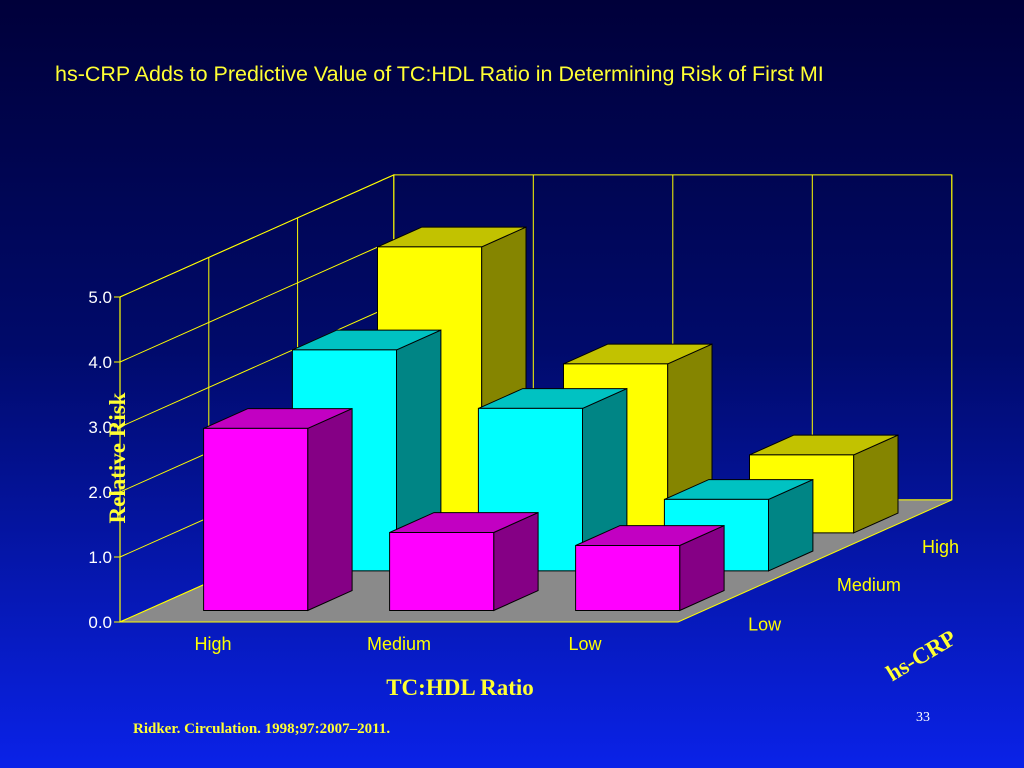 This screenshot has height=768, width=1024. What do you see at coordinates (262, 729) in the screenshot?
I see `citation: Ridker. Circulation. 1998;97:2007–2011.` at bounding box center [262, 729].